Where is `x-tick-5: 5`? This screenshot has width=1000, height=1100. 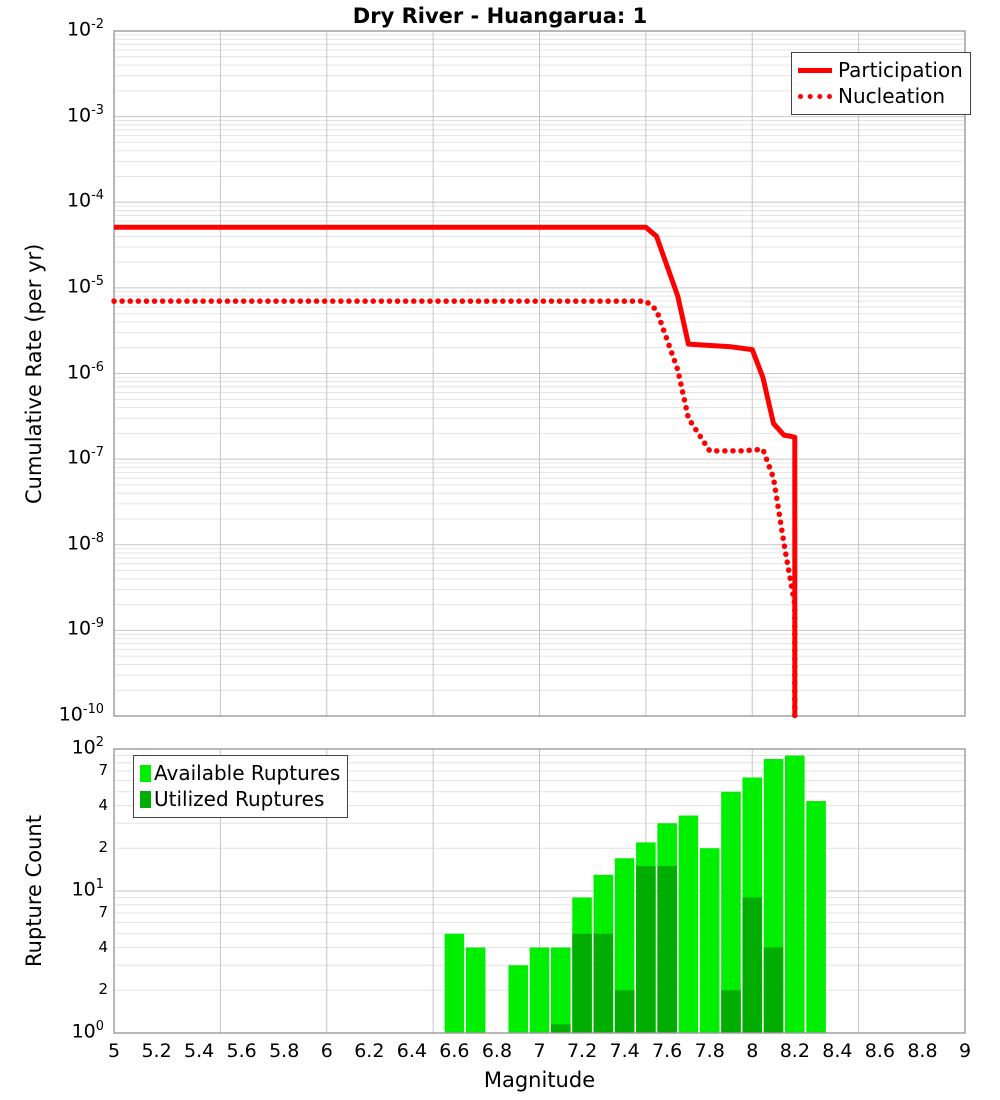
x-tick-5: 5 is located at coordinates (114, 1051).